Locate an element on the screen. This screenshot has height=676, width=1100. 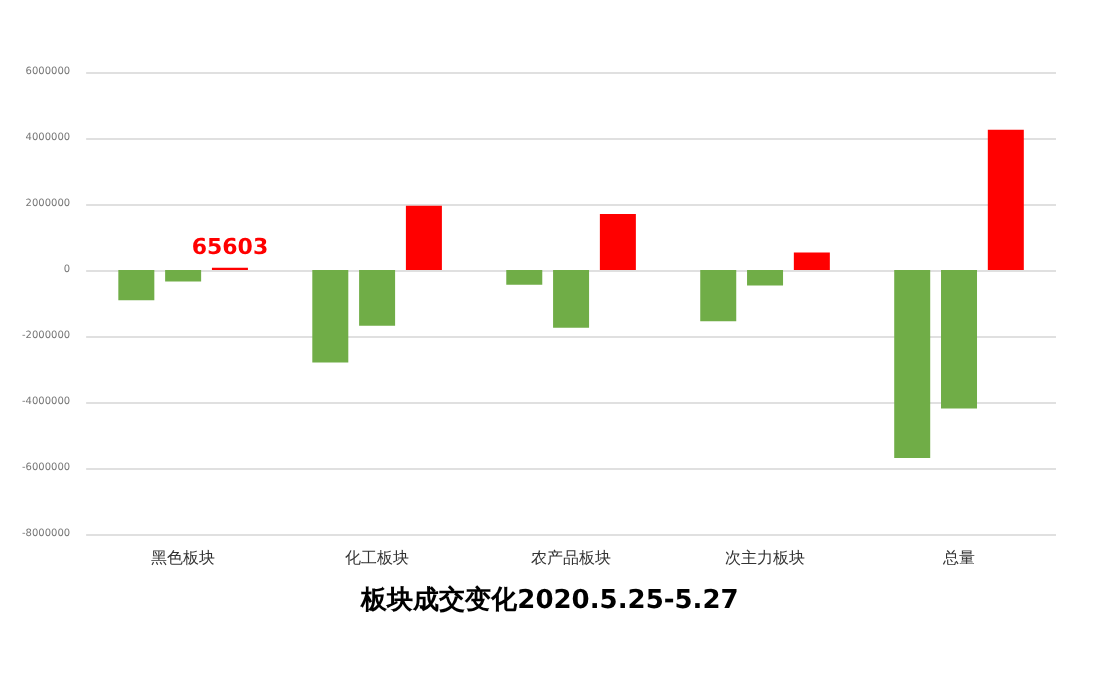
x-tick-label: 化工板块 is located at coordinates (377, 558).